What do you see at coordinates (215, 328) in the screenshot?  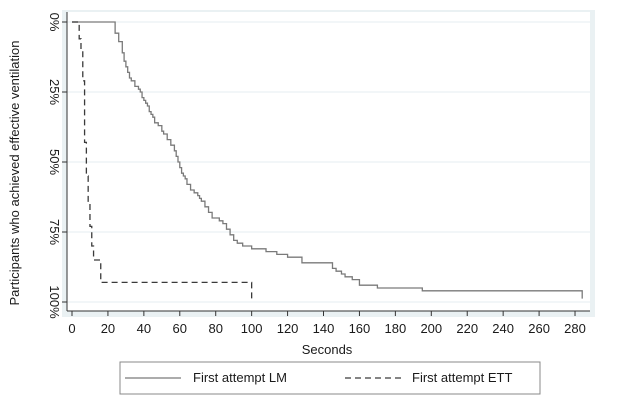 I see `x-tick-label-80: 80` at bounding box center [215, 328].